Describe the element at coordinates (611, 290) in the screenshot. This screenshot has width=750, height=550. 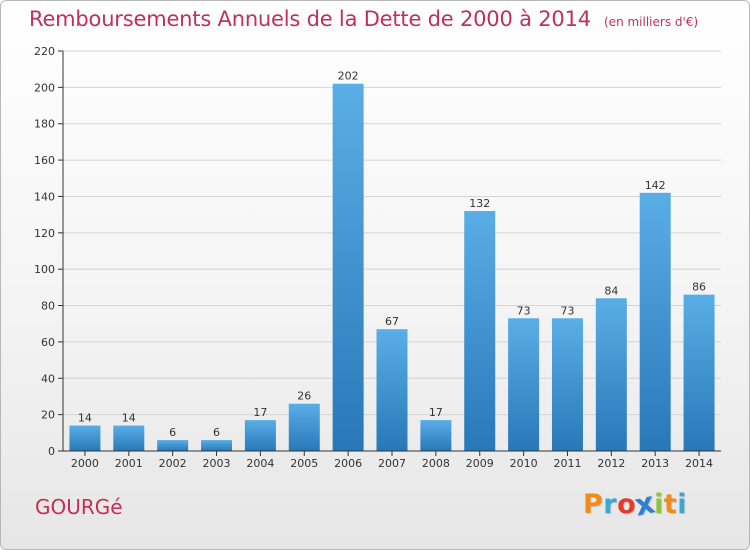
I see `bar-value-label: 84` at that location.